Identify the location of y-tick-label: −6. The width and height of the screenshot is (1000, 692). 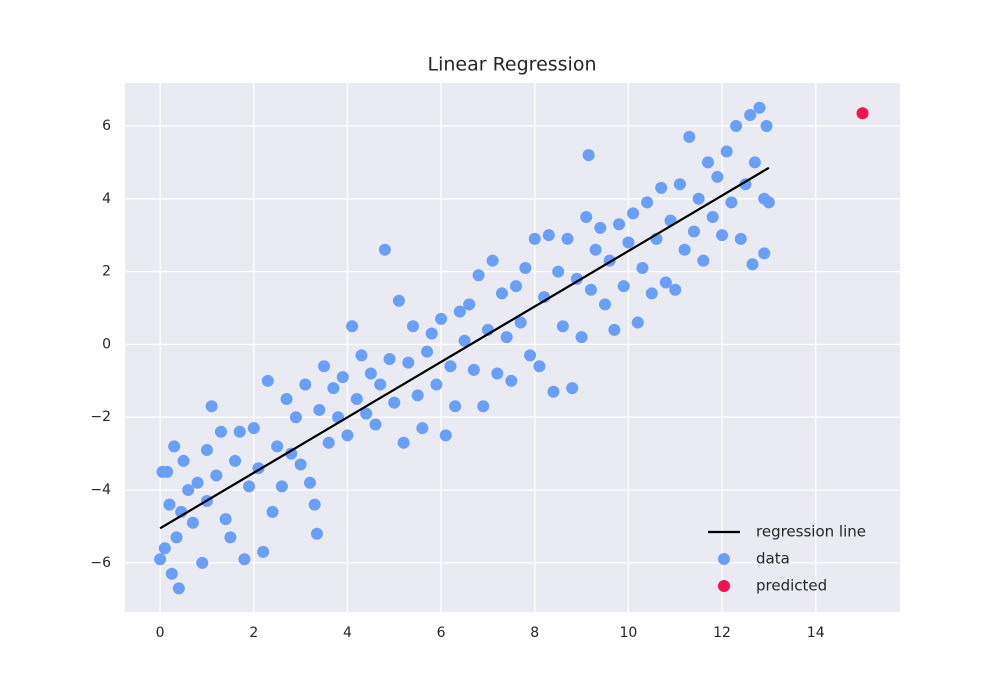
(100, 563).